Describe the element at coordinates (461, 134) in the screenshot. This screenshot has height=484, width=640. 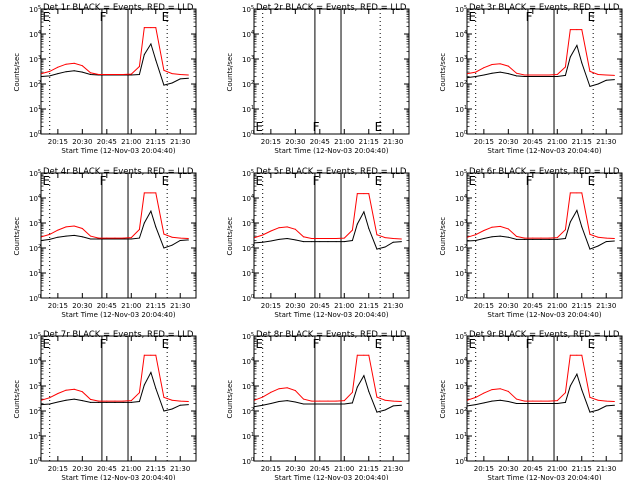
I see `y-tick-label: 100` at that location.